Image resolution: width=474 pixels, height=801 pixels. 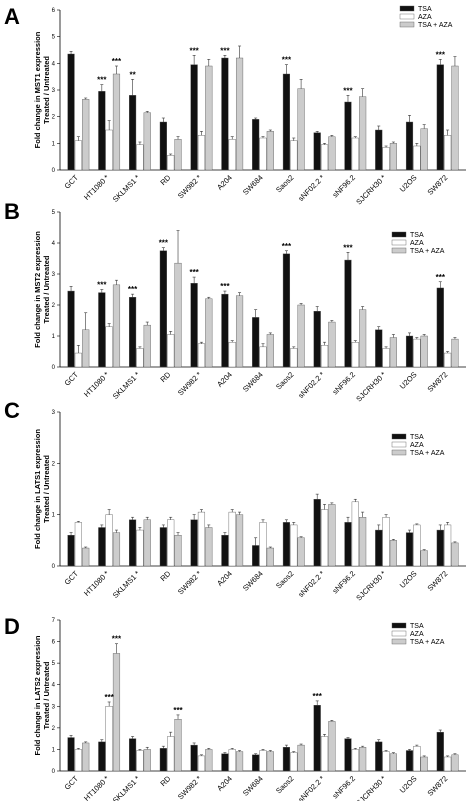 What do you see at coordinates (224, 182) in the screenshot?
I see `category-label: A204` at bounding box center [224, 182].